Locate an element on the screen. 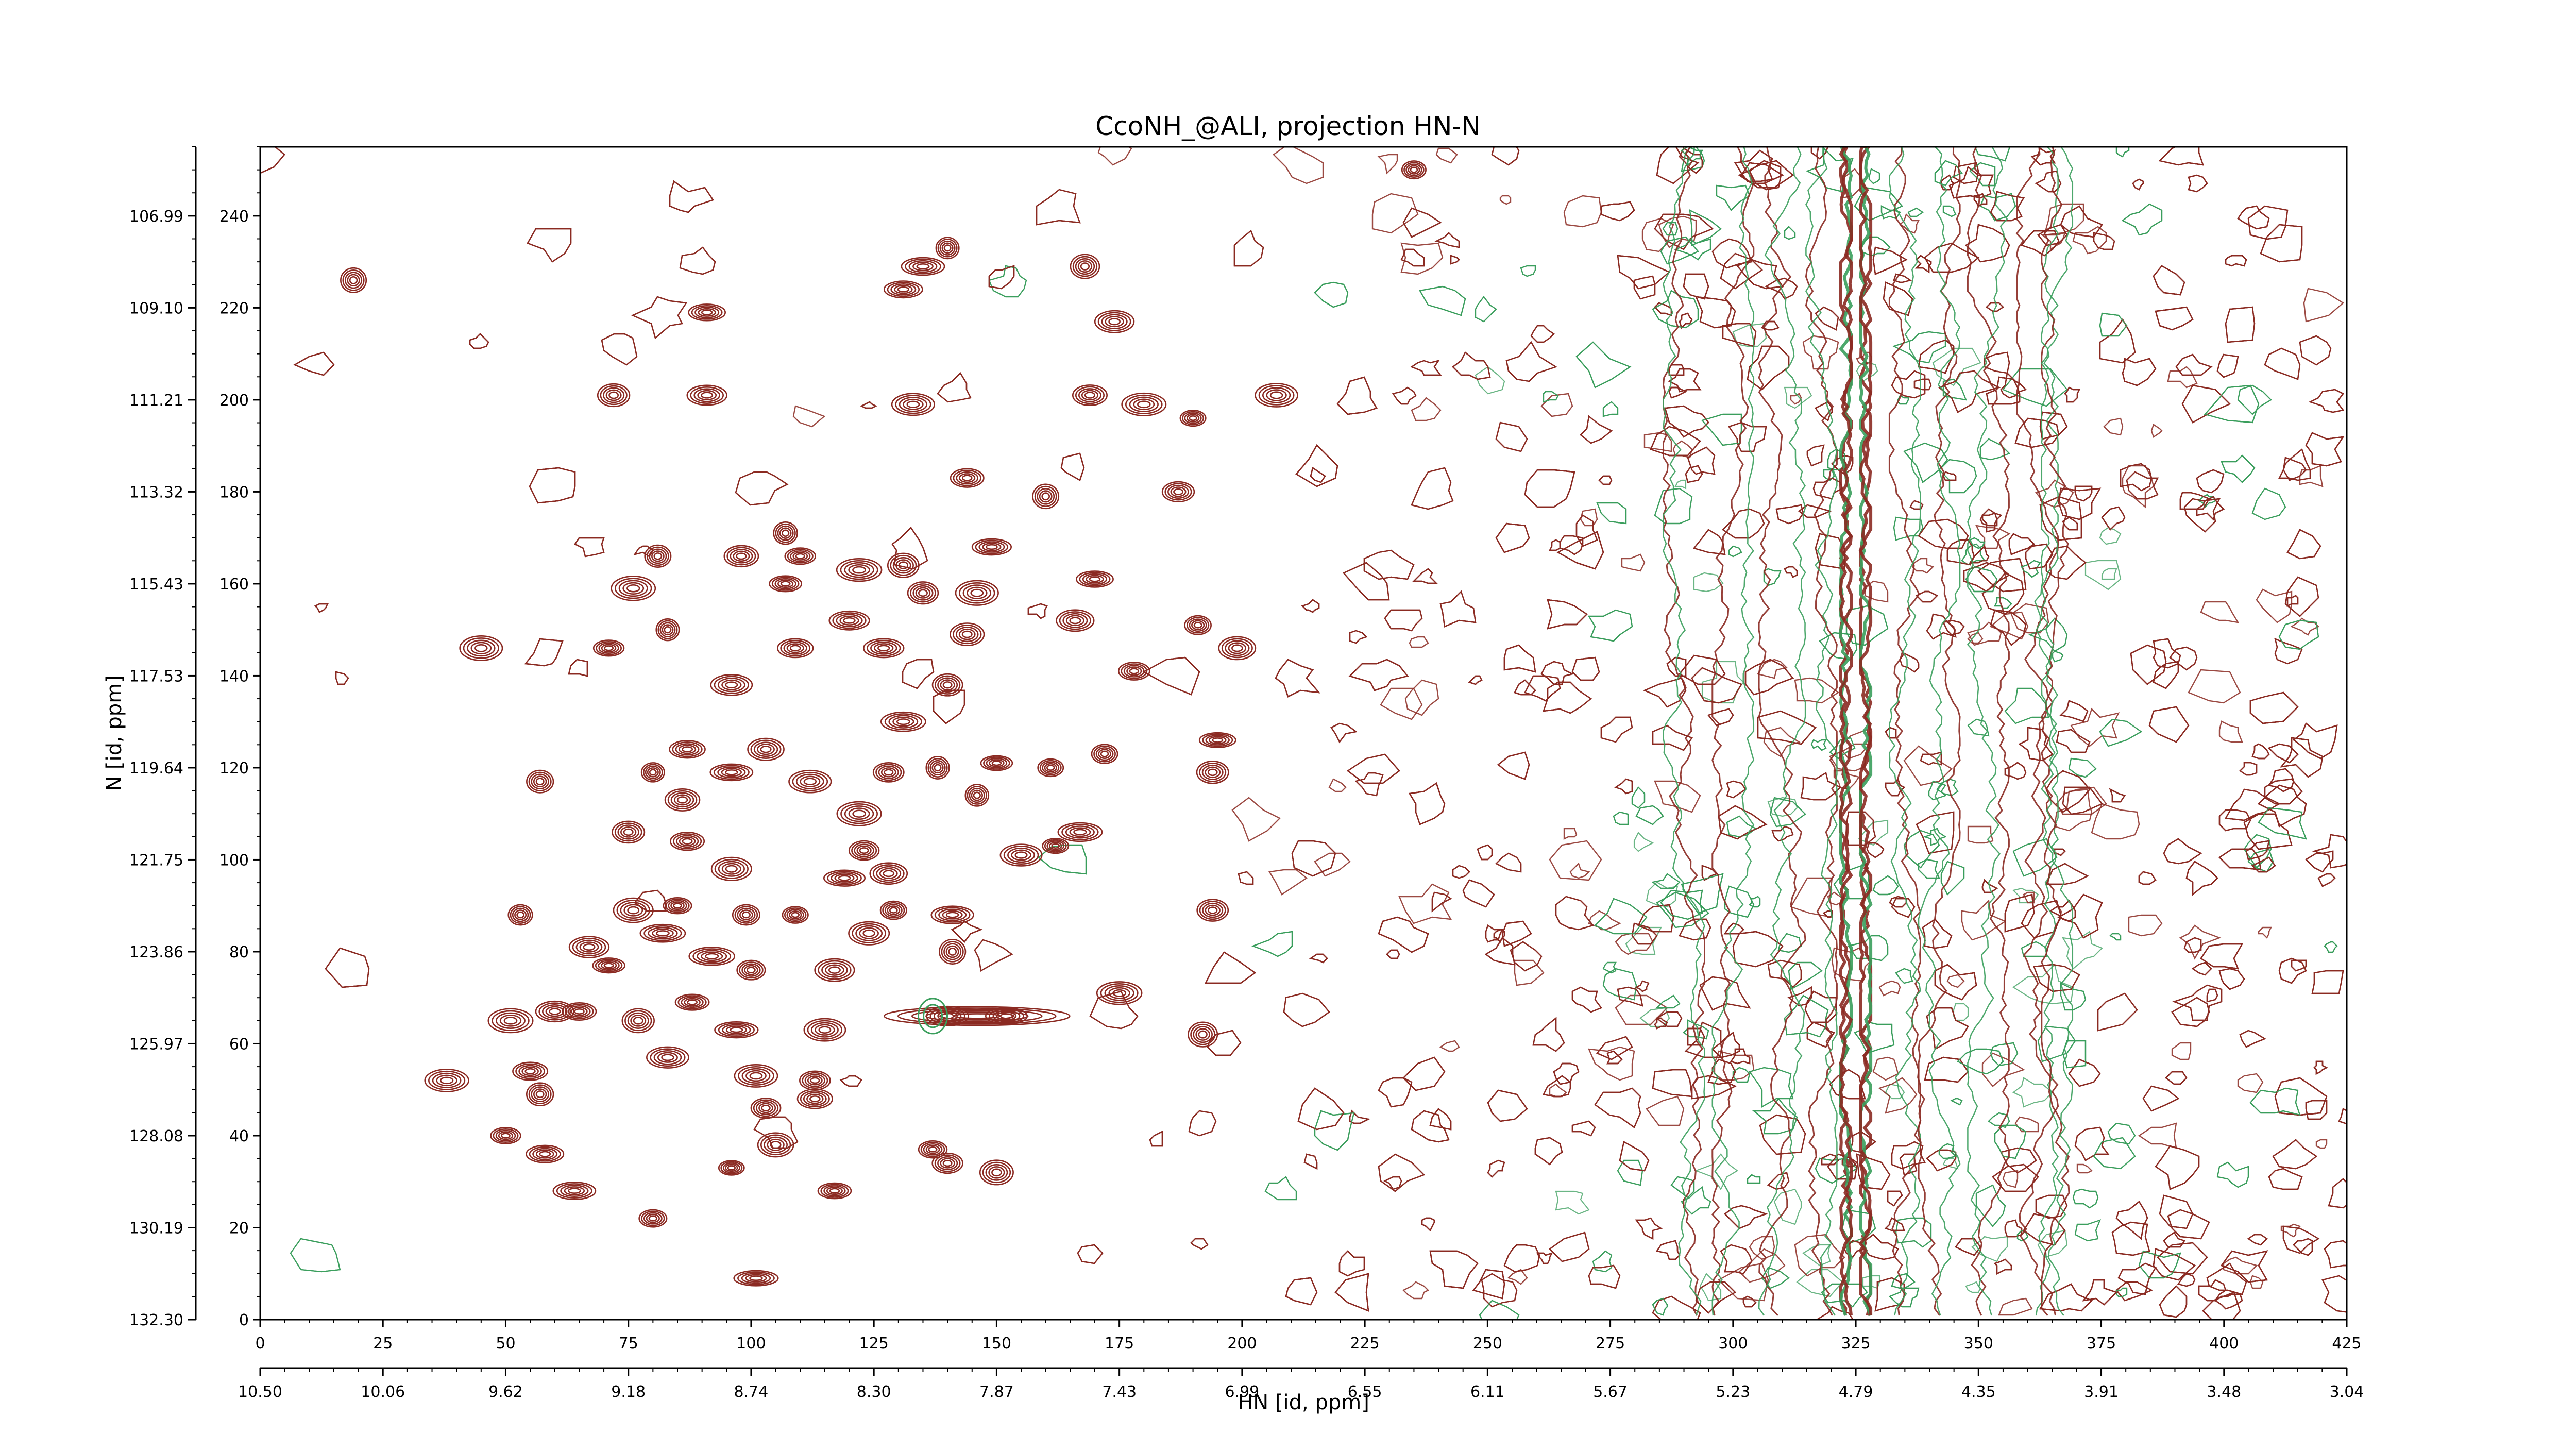 The image size is (2576, 1451). x-tick-label: 125 is located at coordinates (874, 1344).